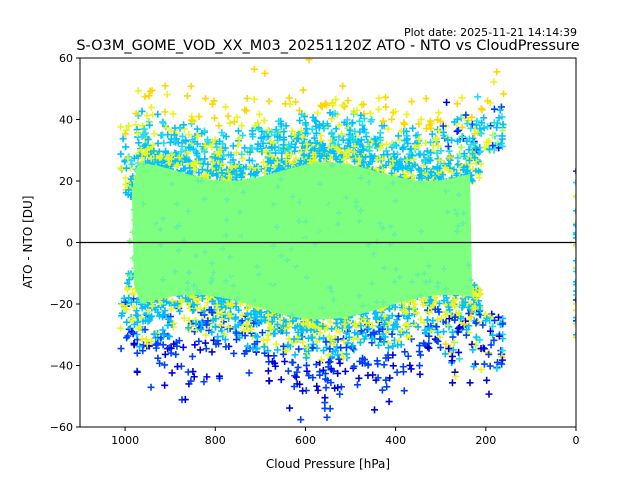 This screenshot has width=640, height=480. I want to click on x-tick-label: 200, so click(485, 440).